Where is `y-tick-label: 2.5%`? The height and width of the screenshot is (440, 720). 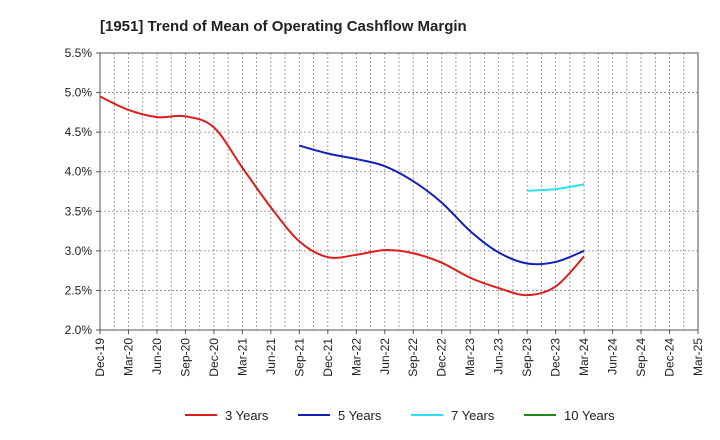
y-tick-label: 2.5% is located at coordinates (79, 290).